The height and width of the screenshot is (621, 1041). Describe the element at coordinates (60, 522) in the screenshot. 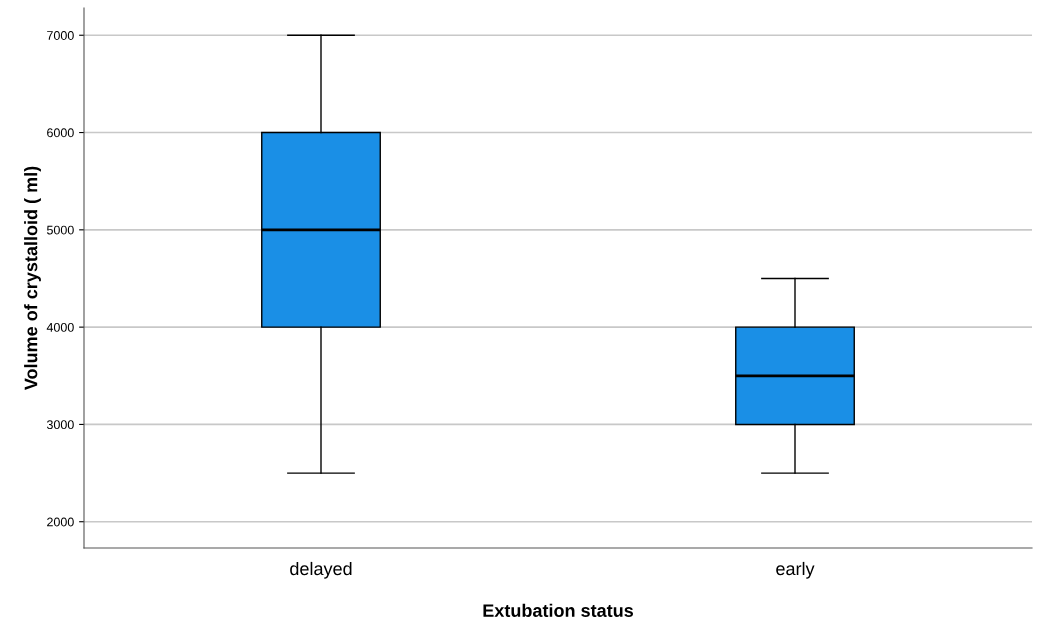

I see `y-tick-label: 2000` at that location.